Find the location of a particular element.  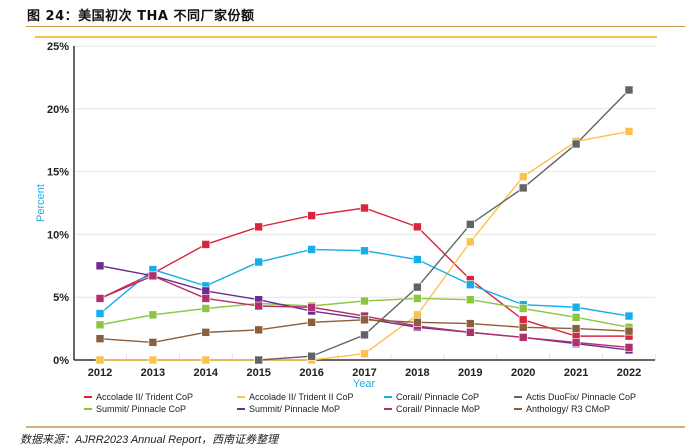

source-note: 数据来源：AJRR2023 Annual Report，西南证券整理 is located at coordinates (149, 440).